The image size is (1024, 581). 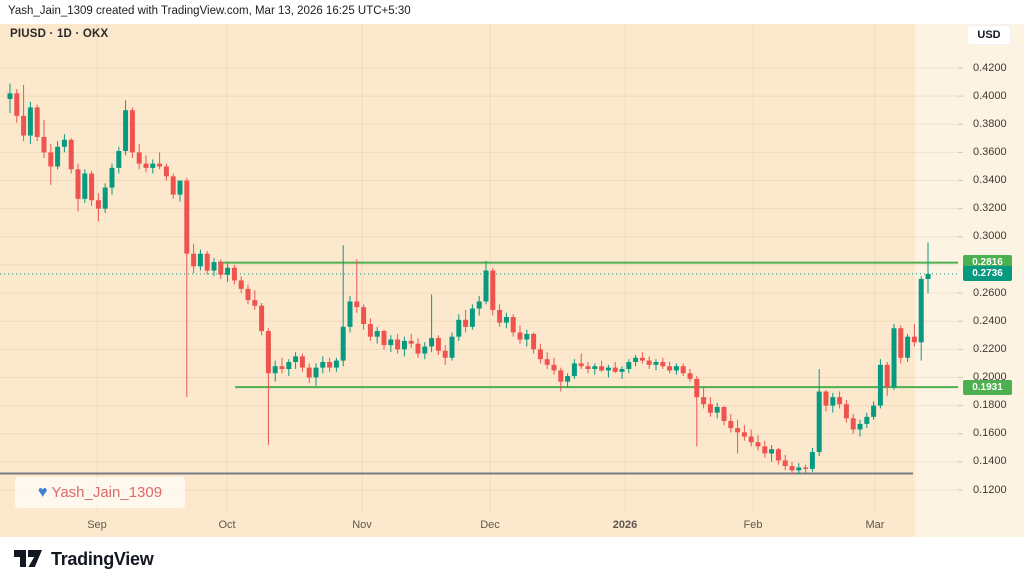 What do you see at coordinates (97, 525) in the screenshot?
I see `x-axis-label: Sep` at bounding box center [97, 525].